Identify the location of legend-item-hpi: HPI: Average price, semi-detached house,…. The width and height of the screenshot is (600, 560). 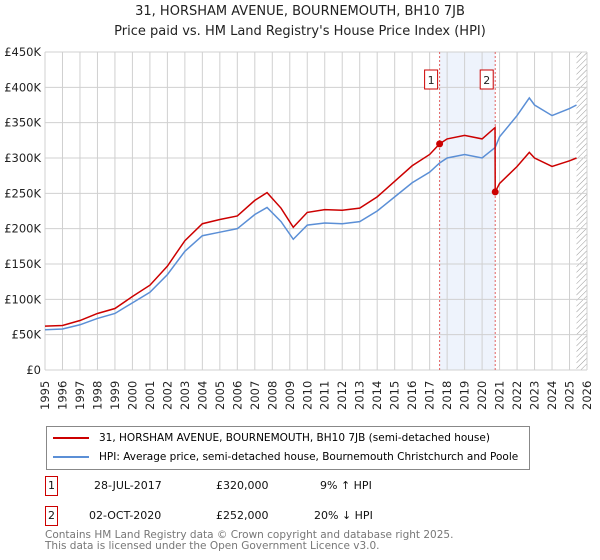
(285, 457).